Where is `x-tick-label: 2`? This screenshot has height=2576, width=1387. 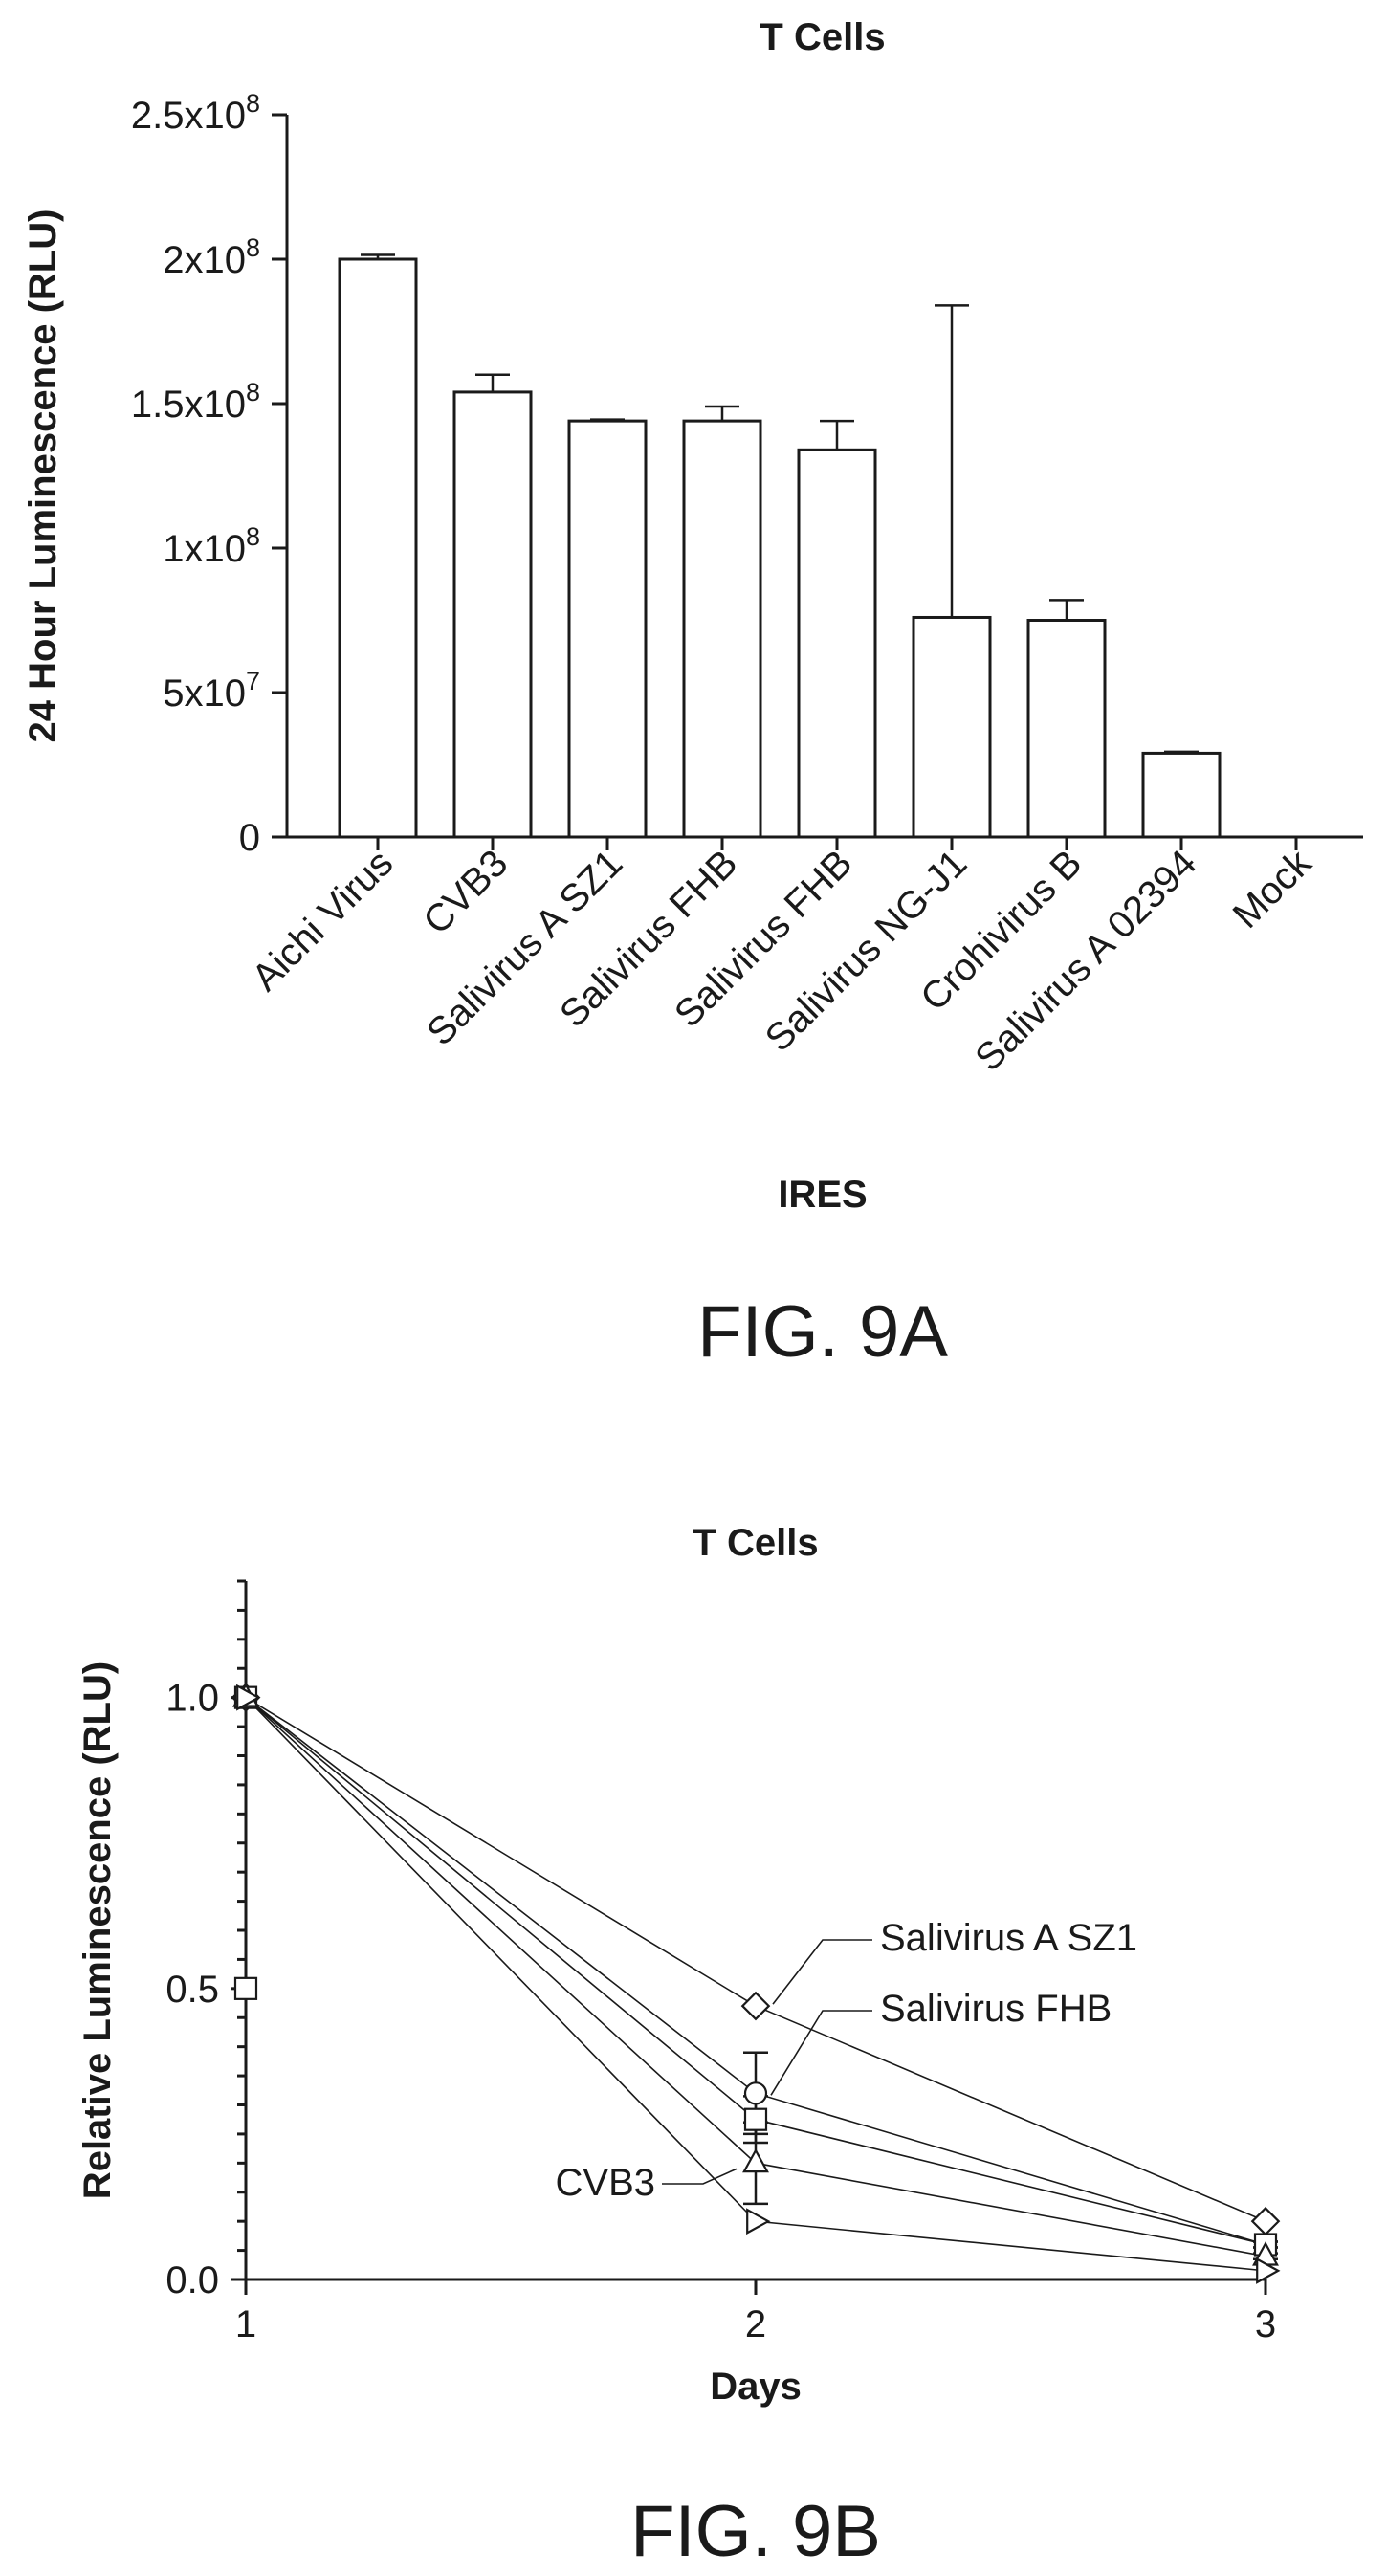
x-tick-label: 2 is located at coordinates (755, 2324).